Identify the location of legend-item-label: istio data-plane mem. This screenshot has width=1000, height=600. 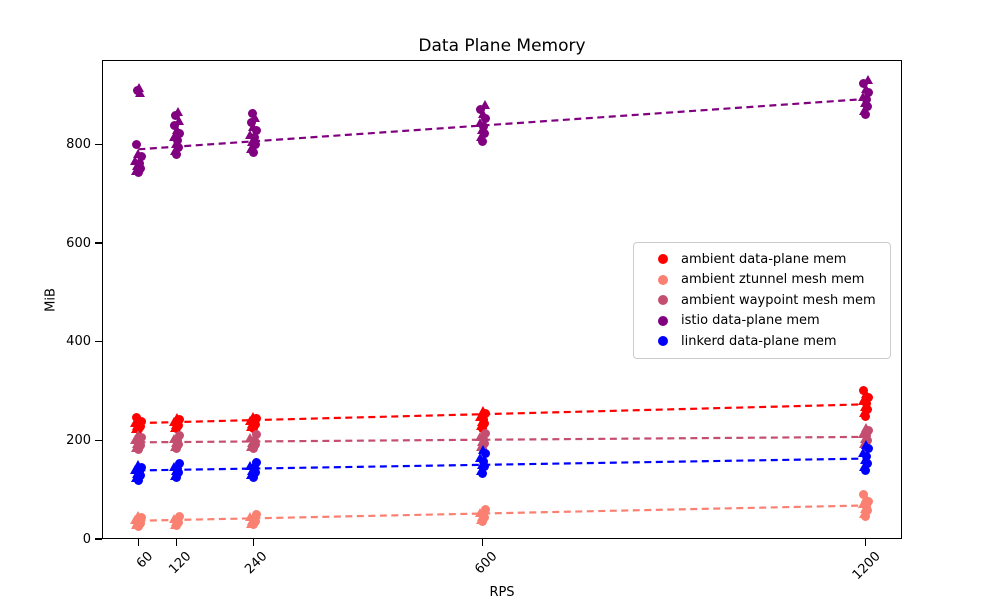
(750, 321).